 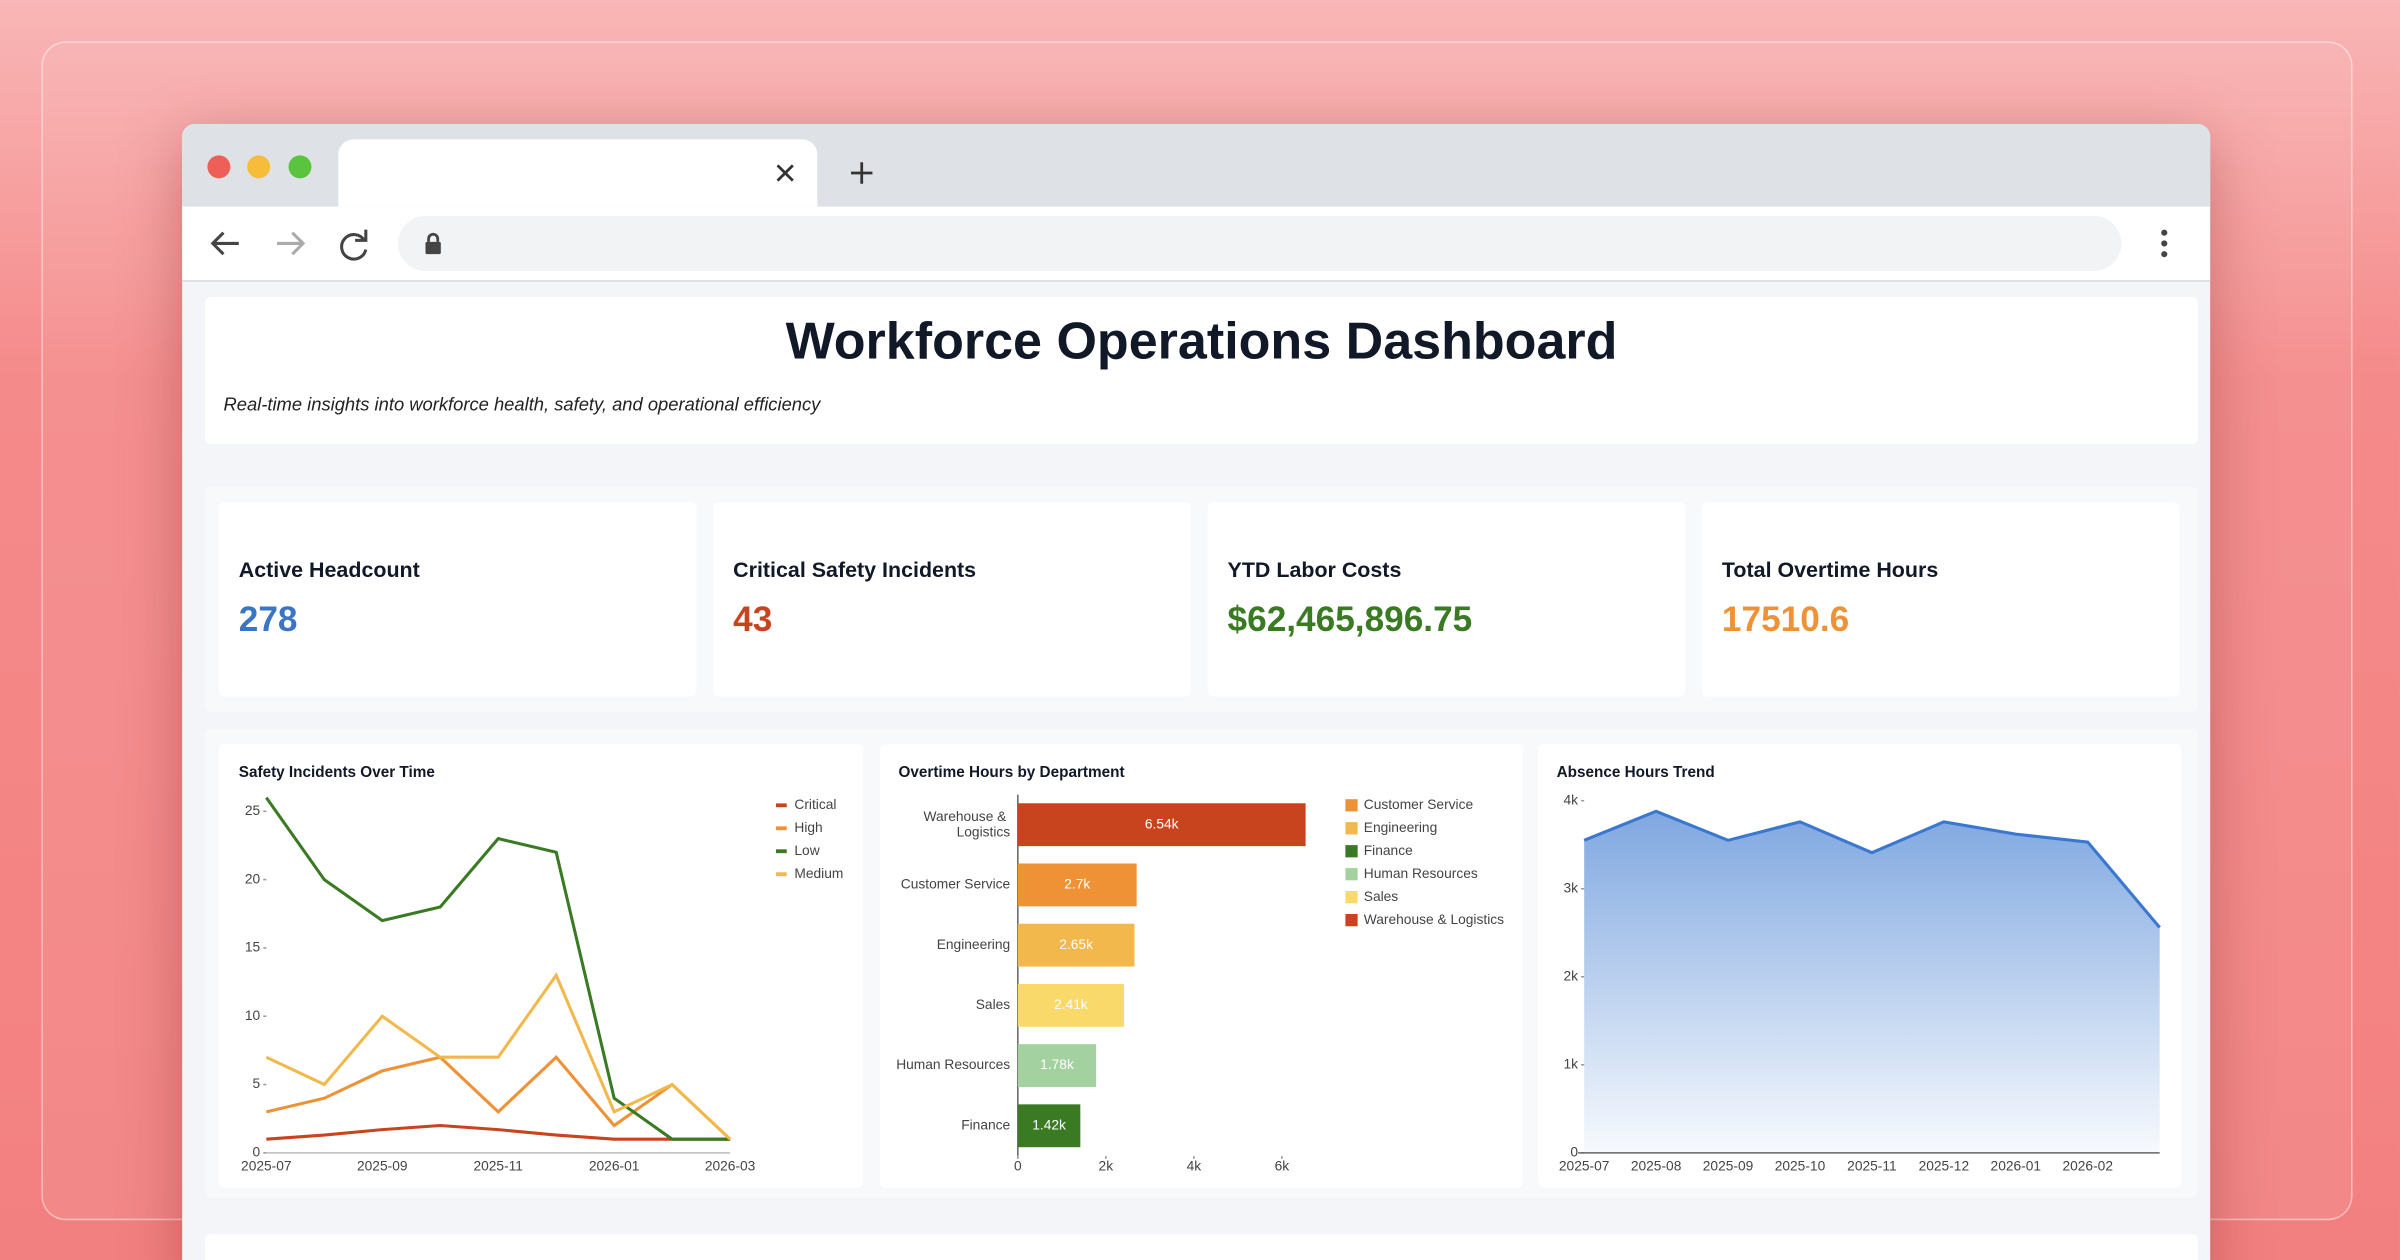 I want to click on chart-title: Absence Hours Trend, so click(x=1636, y=772).